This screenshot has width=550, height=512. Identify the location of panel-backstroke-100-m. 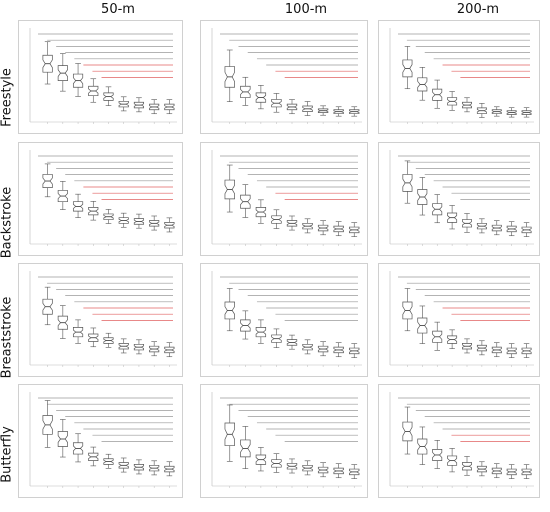
(284, 199).